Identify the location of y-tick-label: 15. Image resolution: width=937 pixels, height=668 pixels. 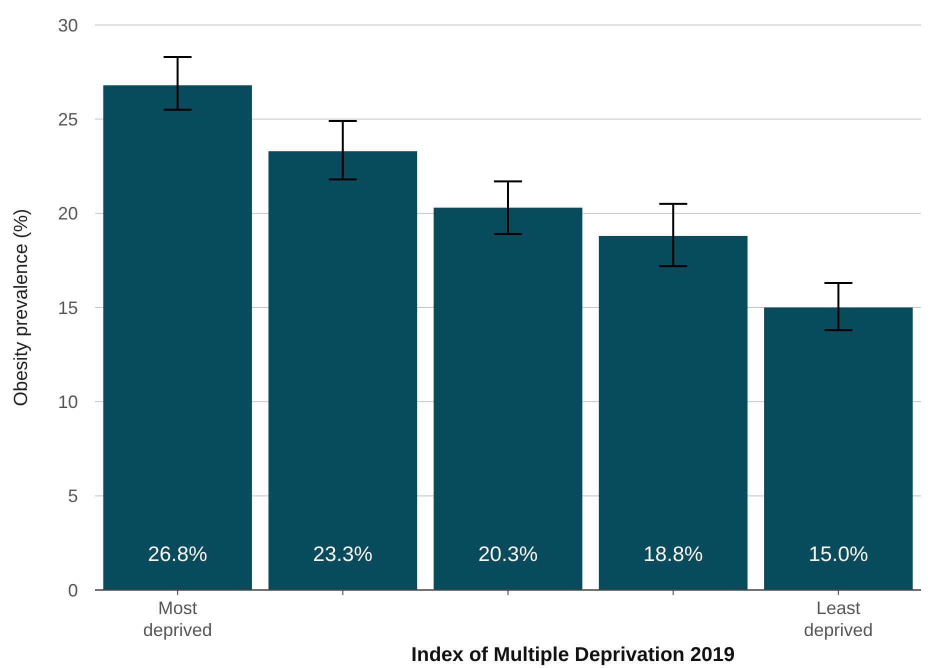
(68, 308).